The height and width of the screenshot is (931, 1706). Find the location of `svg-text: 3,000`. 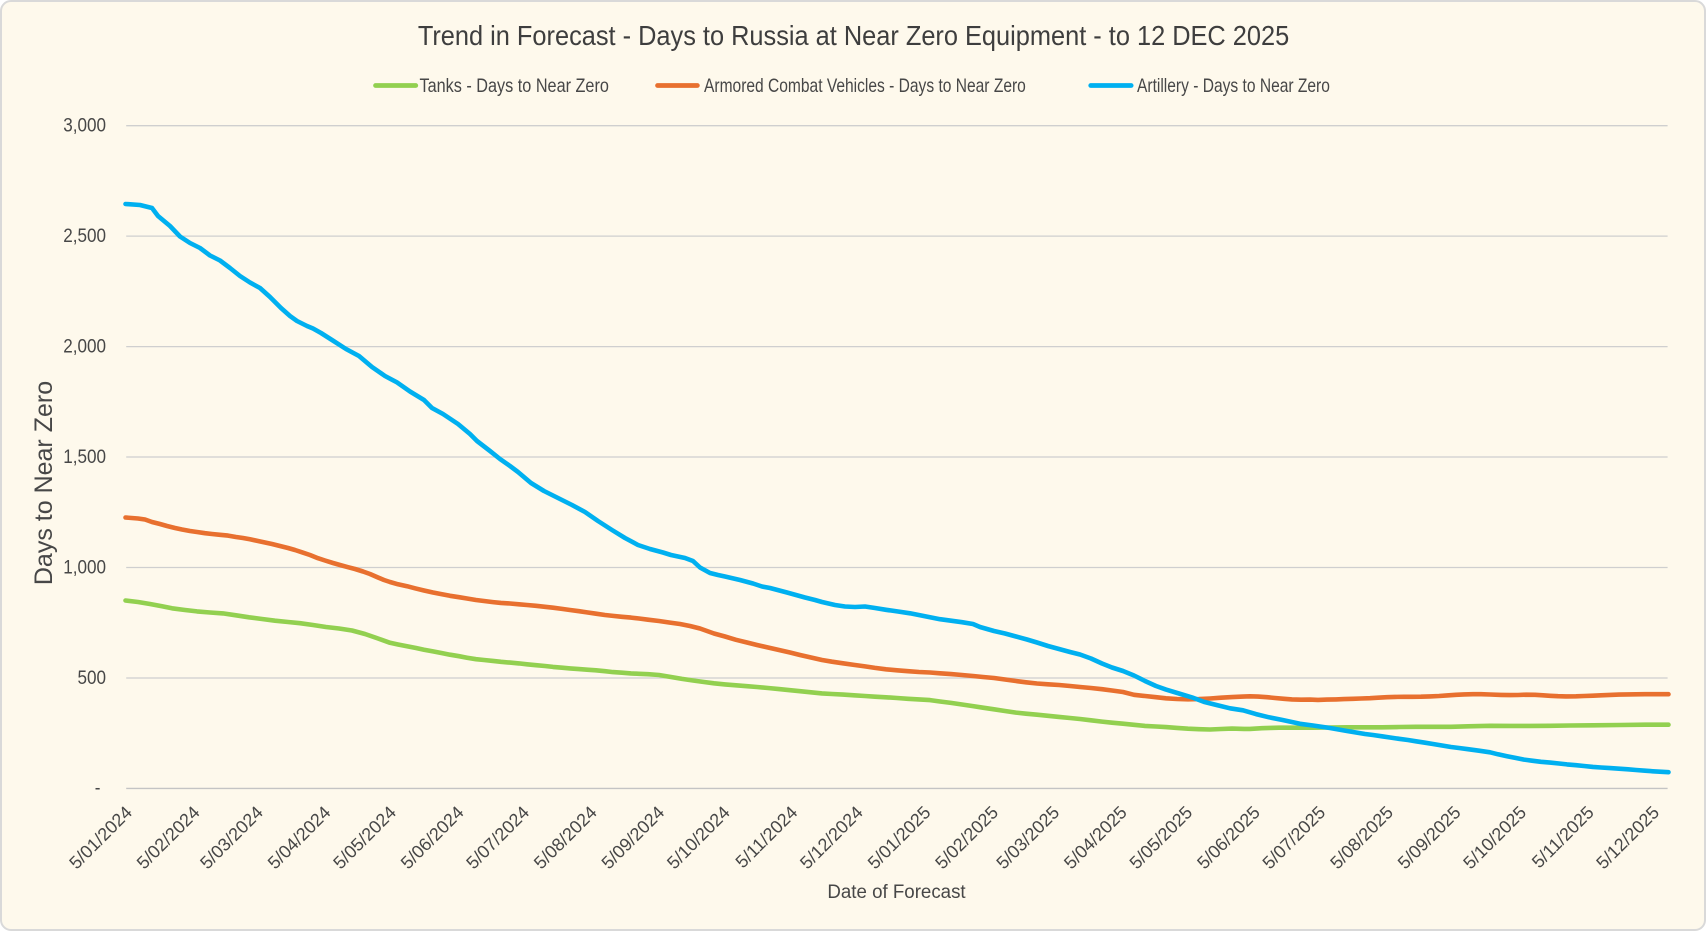

svg-text: 3,000 is located at coordinates (84, 125).